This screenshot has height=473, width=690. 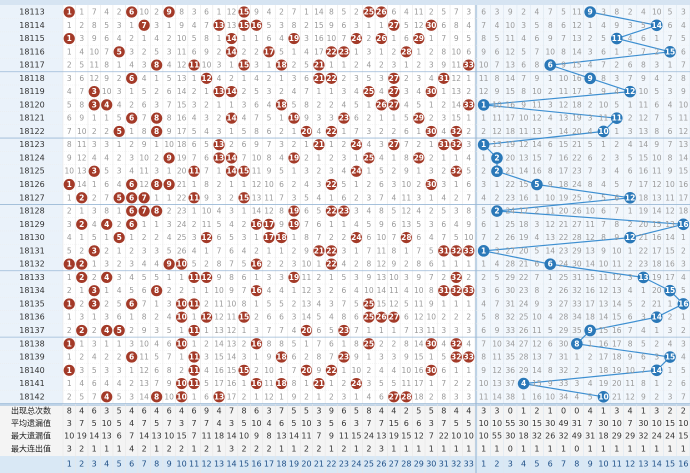 I want to click on summary-value: 7, so click(x=81, y=423).